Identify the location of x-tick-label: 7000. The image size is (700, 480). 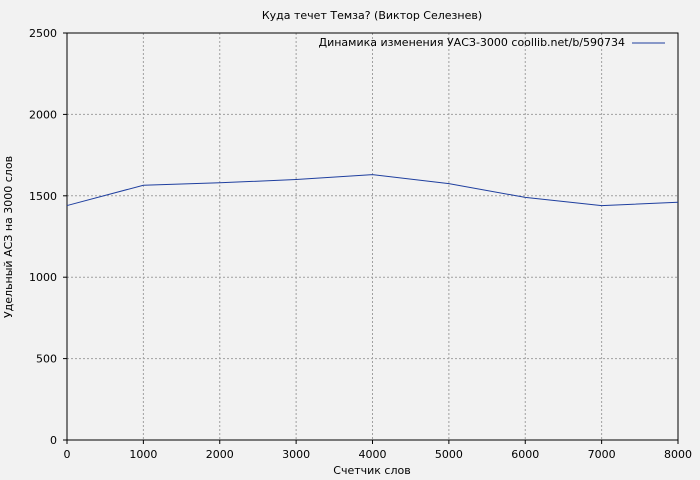
(602, 454).